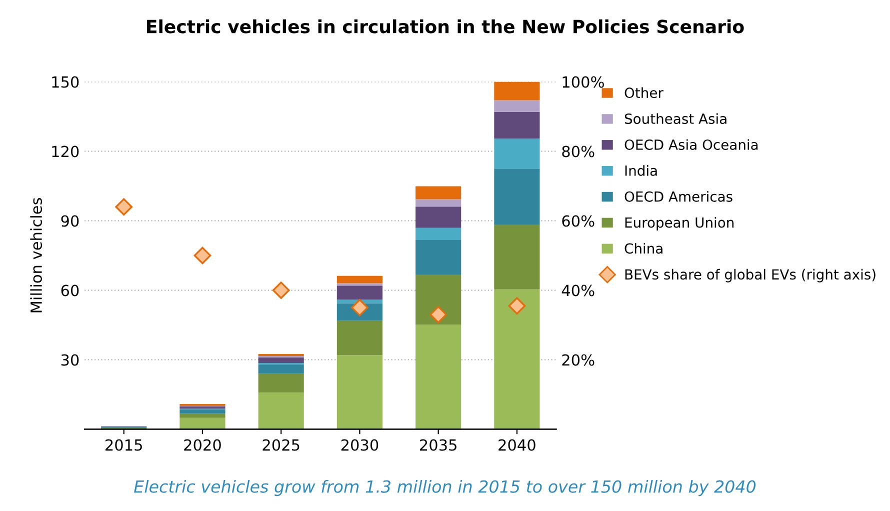 The image size is (890, 511). What do you see at coordinates (281, 445) in the screenshot?
I see `x-tick-label: 2025` at bounding box center [281, 445].